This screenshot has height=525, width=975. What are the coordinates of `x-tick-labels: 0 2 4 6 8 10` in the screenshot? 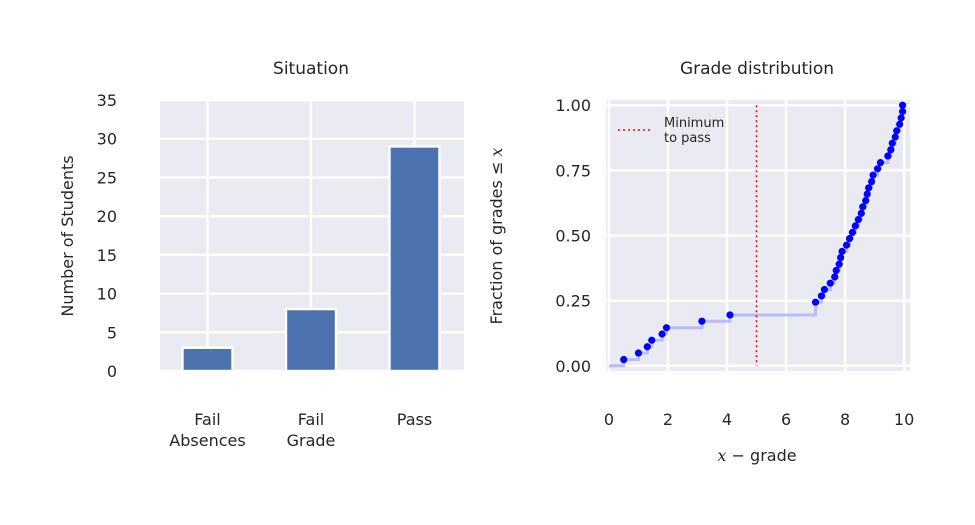 It's located at (759, 419).